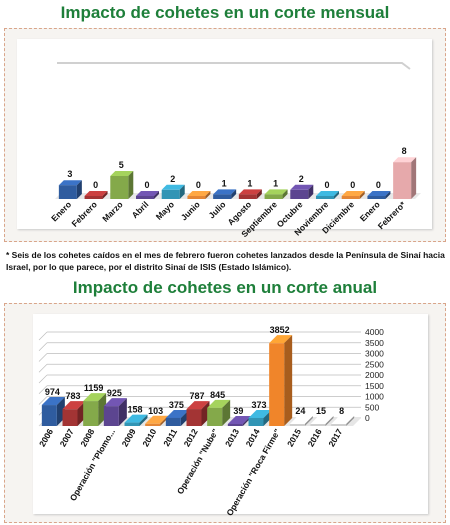 The image size is (450, 525). I want to click on y-tick-label: 0, so click(367, 418).